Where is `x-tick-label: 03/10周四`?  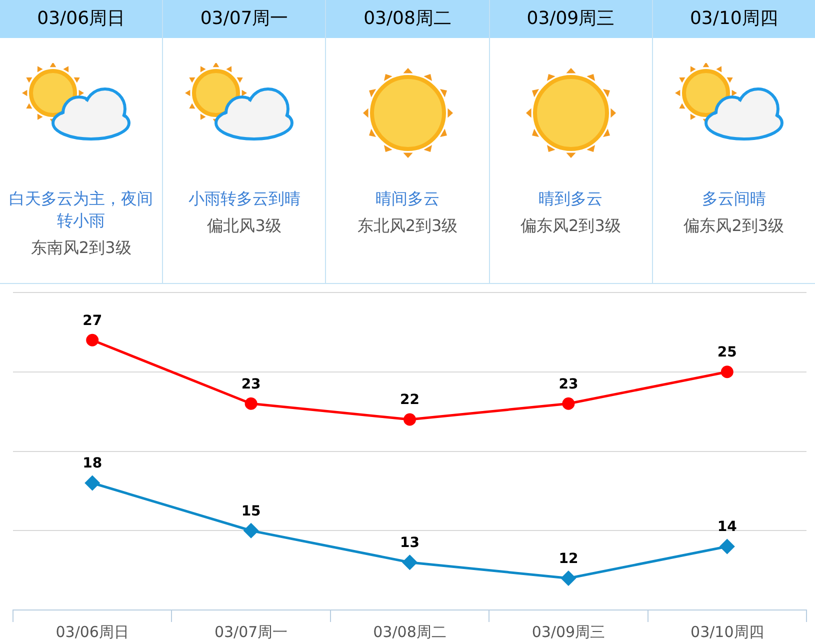
x-tick-label: 03/10周四 is located at coordinates (727, 631).